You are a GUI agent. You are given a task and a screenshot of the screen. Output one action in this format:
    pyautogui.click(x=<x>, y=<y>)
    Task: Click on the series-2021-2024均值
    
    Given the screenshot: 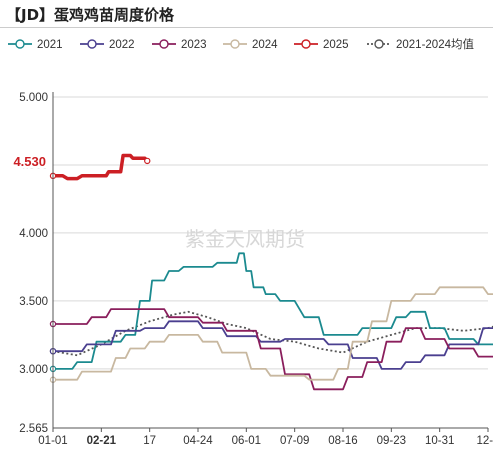 What is the action you would take?
    pyautogui.click(x=271, y=333)
    